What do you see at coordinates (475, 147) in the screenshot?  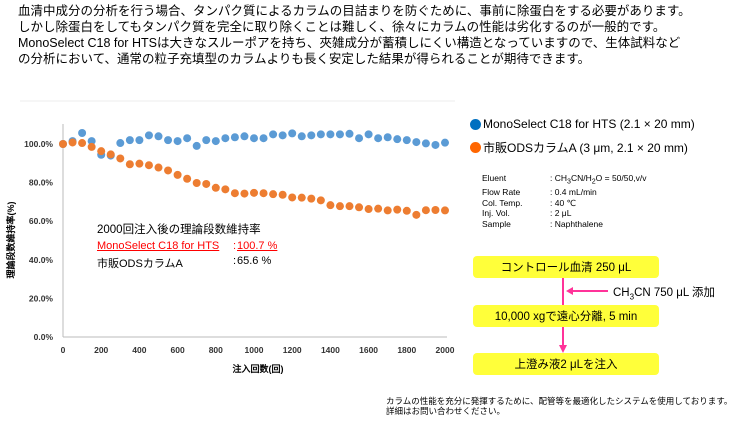 I see `orange-dot-icon` at bounding box center [475, 147].